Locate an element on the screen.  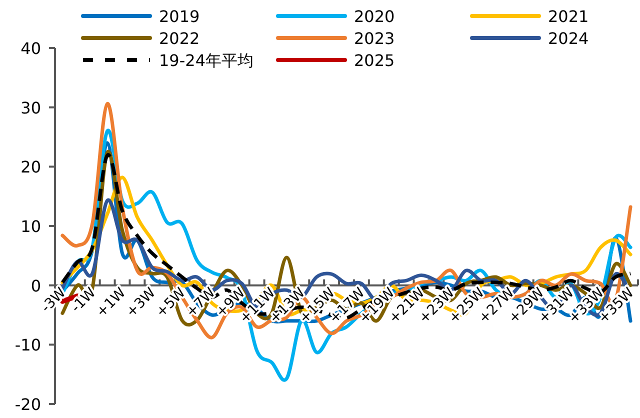
legend-label: 2023 is located at coordinates (374, 38).